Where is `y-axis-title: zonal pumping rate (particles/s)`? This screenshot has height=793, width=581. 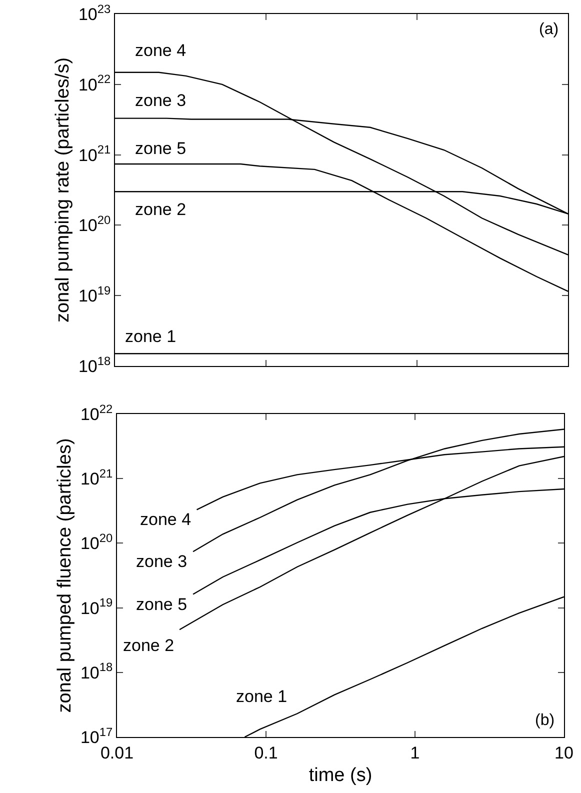 y-axis-title: zonal pumping rate (particles/s) is located at coordinates (63, 190).